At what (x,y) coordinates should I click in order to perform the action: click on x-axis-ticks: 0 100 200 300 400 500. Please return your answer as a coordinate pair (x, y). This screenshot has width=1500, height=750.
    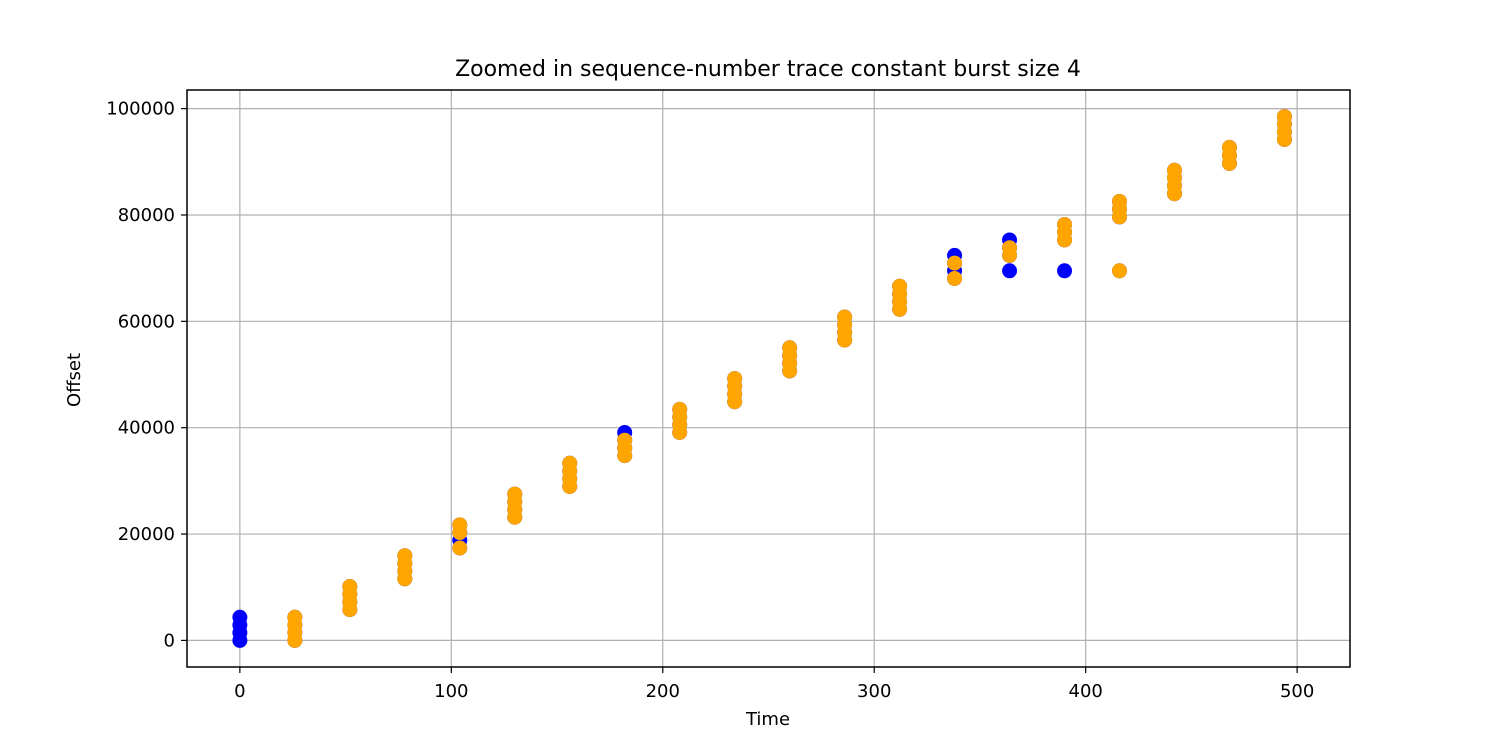
    Looking at the image, I should click on (774, 684).